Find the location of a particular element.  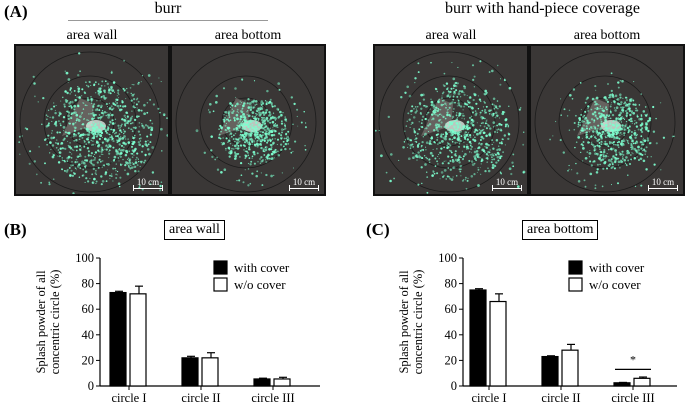

splash-photo-coverage-wall: 10 cm is located at coordinates (451, 120).